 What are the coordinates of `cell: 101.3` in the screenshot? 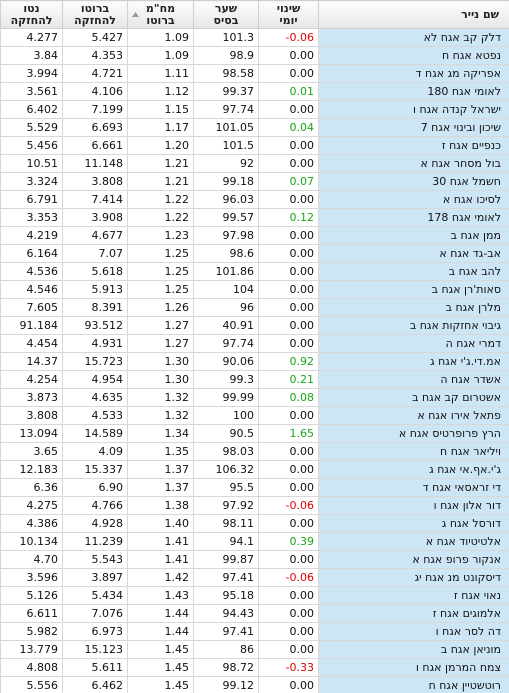 It's located at (226, 37).